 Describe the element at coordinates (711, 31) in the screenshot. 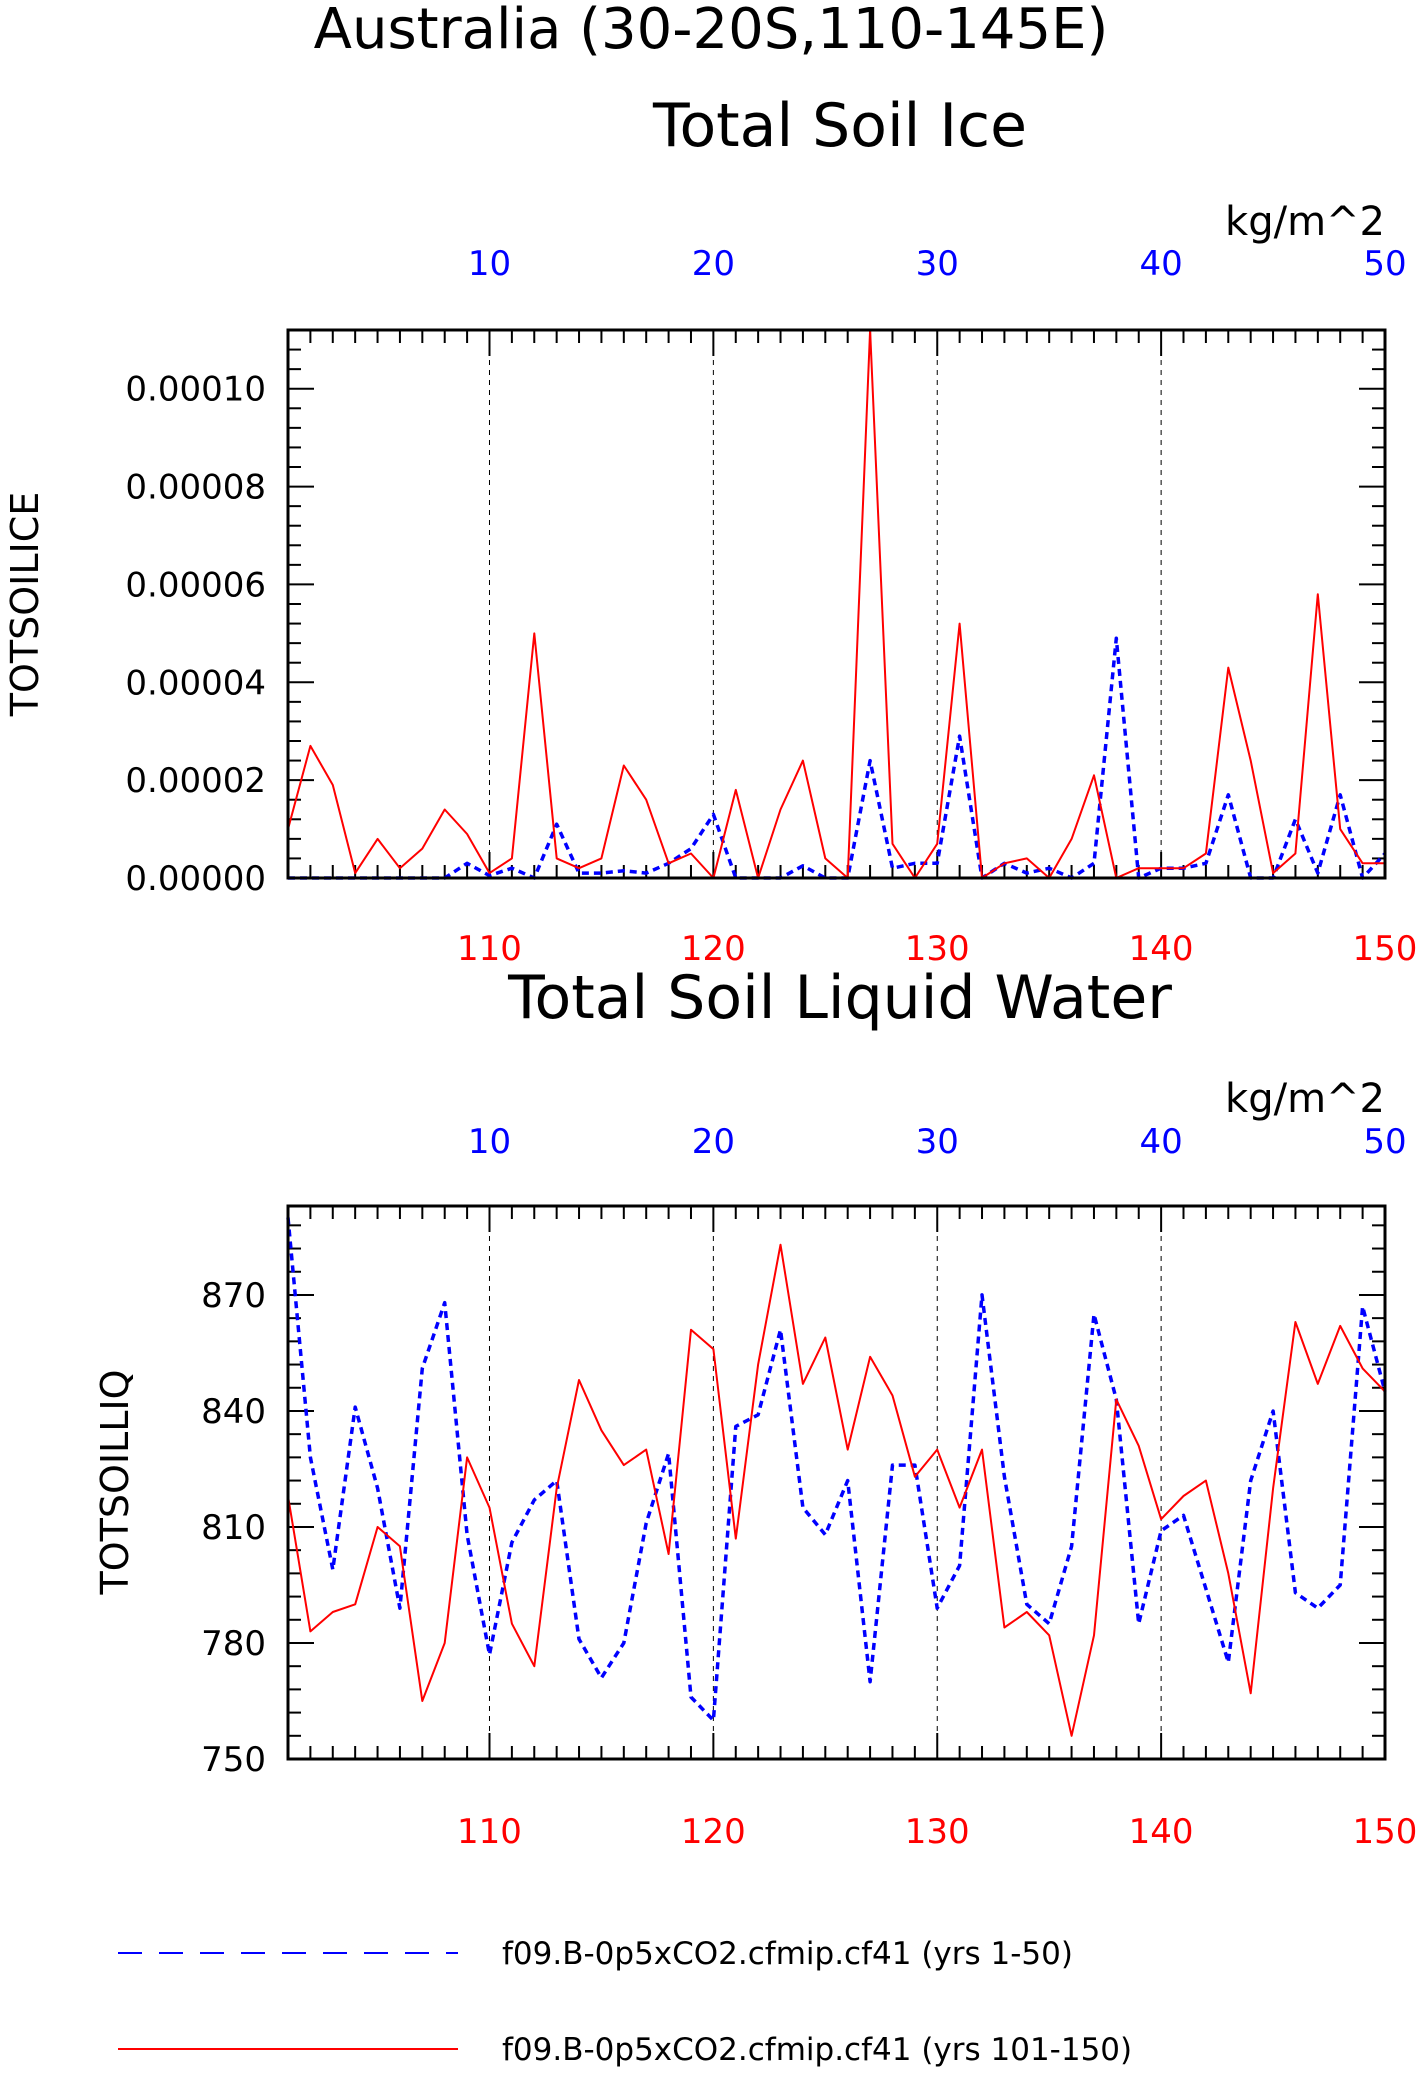

I see `figure-title: Australia (30-20S,110-145E)` at that location.